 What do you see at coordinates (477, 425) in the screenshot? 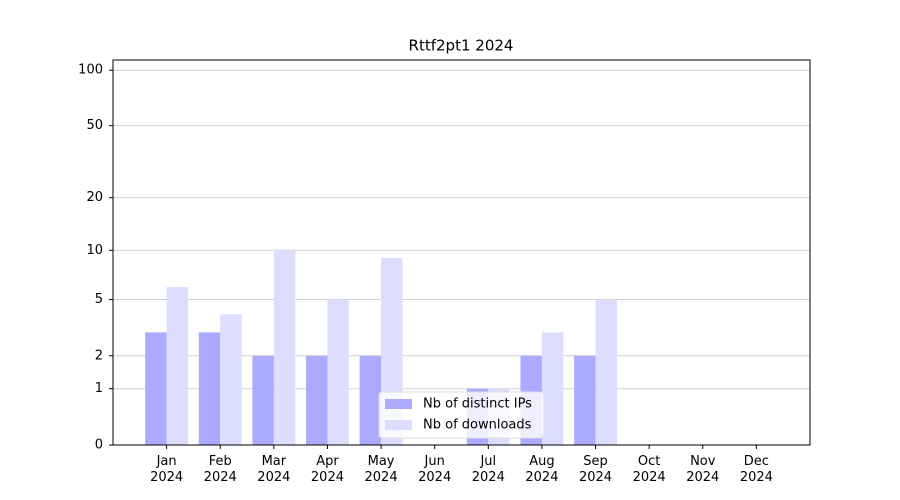
I see `legend-label: Nb of downloads` at bounding box center [477, 425].